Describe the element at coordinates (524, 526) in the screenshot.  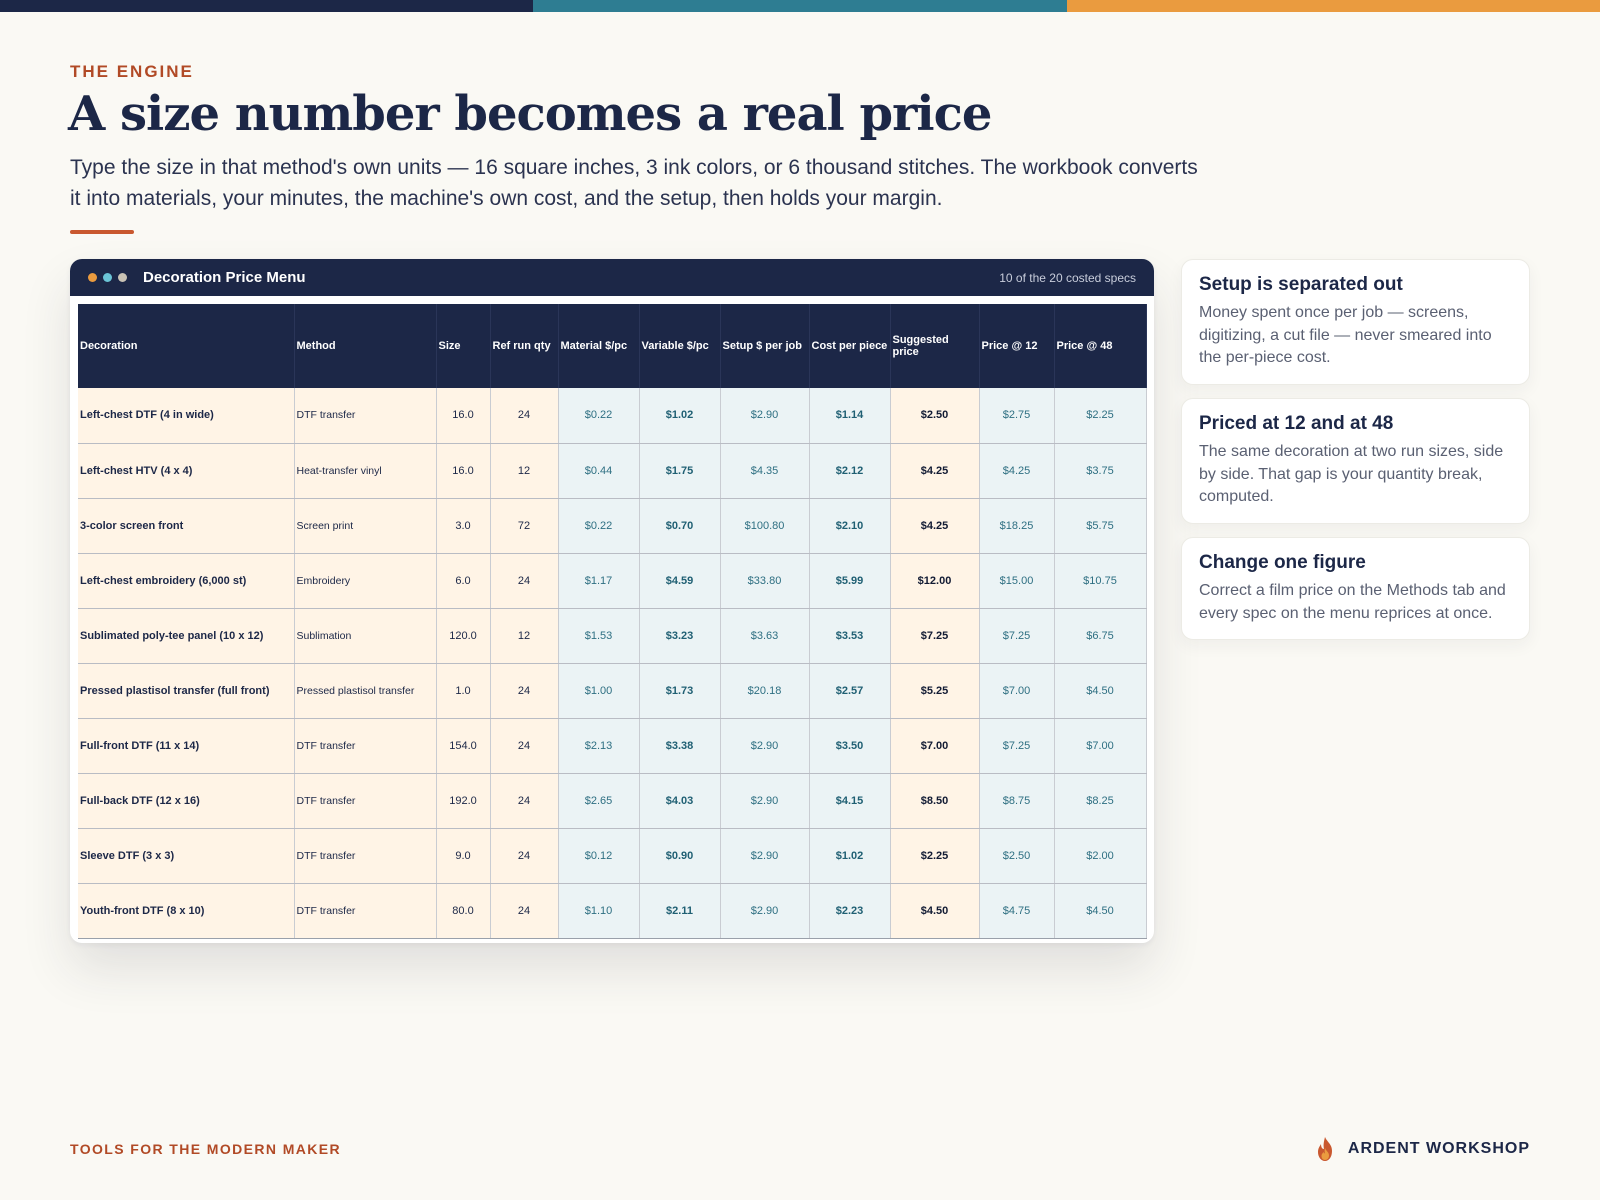
I see `cell-ref-run-qty: 72` at that location.